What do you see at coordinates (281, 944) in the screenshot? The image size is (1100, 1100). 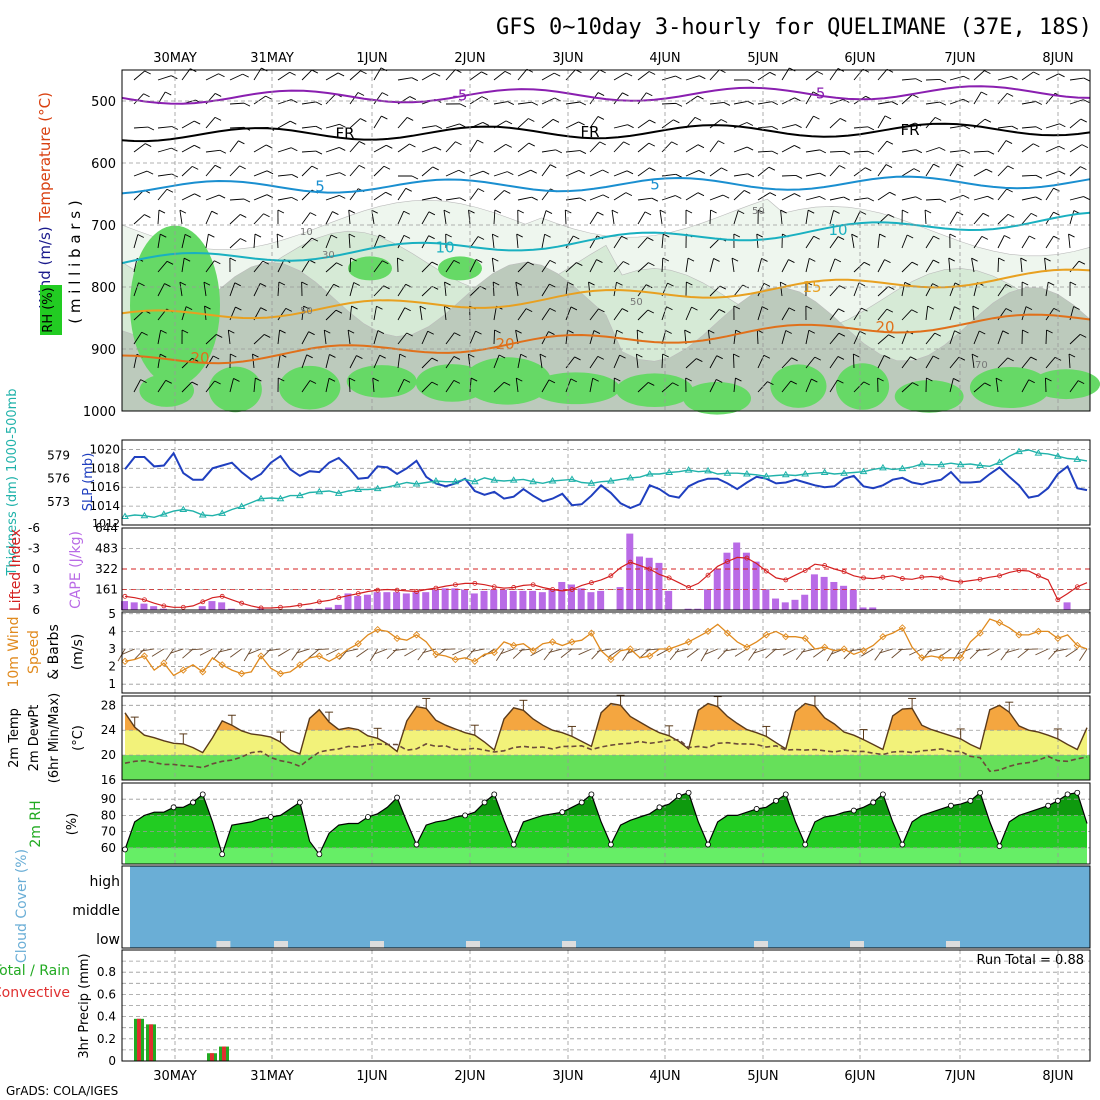 I see `cloud-low-gap` at bounding box center [281, 944].